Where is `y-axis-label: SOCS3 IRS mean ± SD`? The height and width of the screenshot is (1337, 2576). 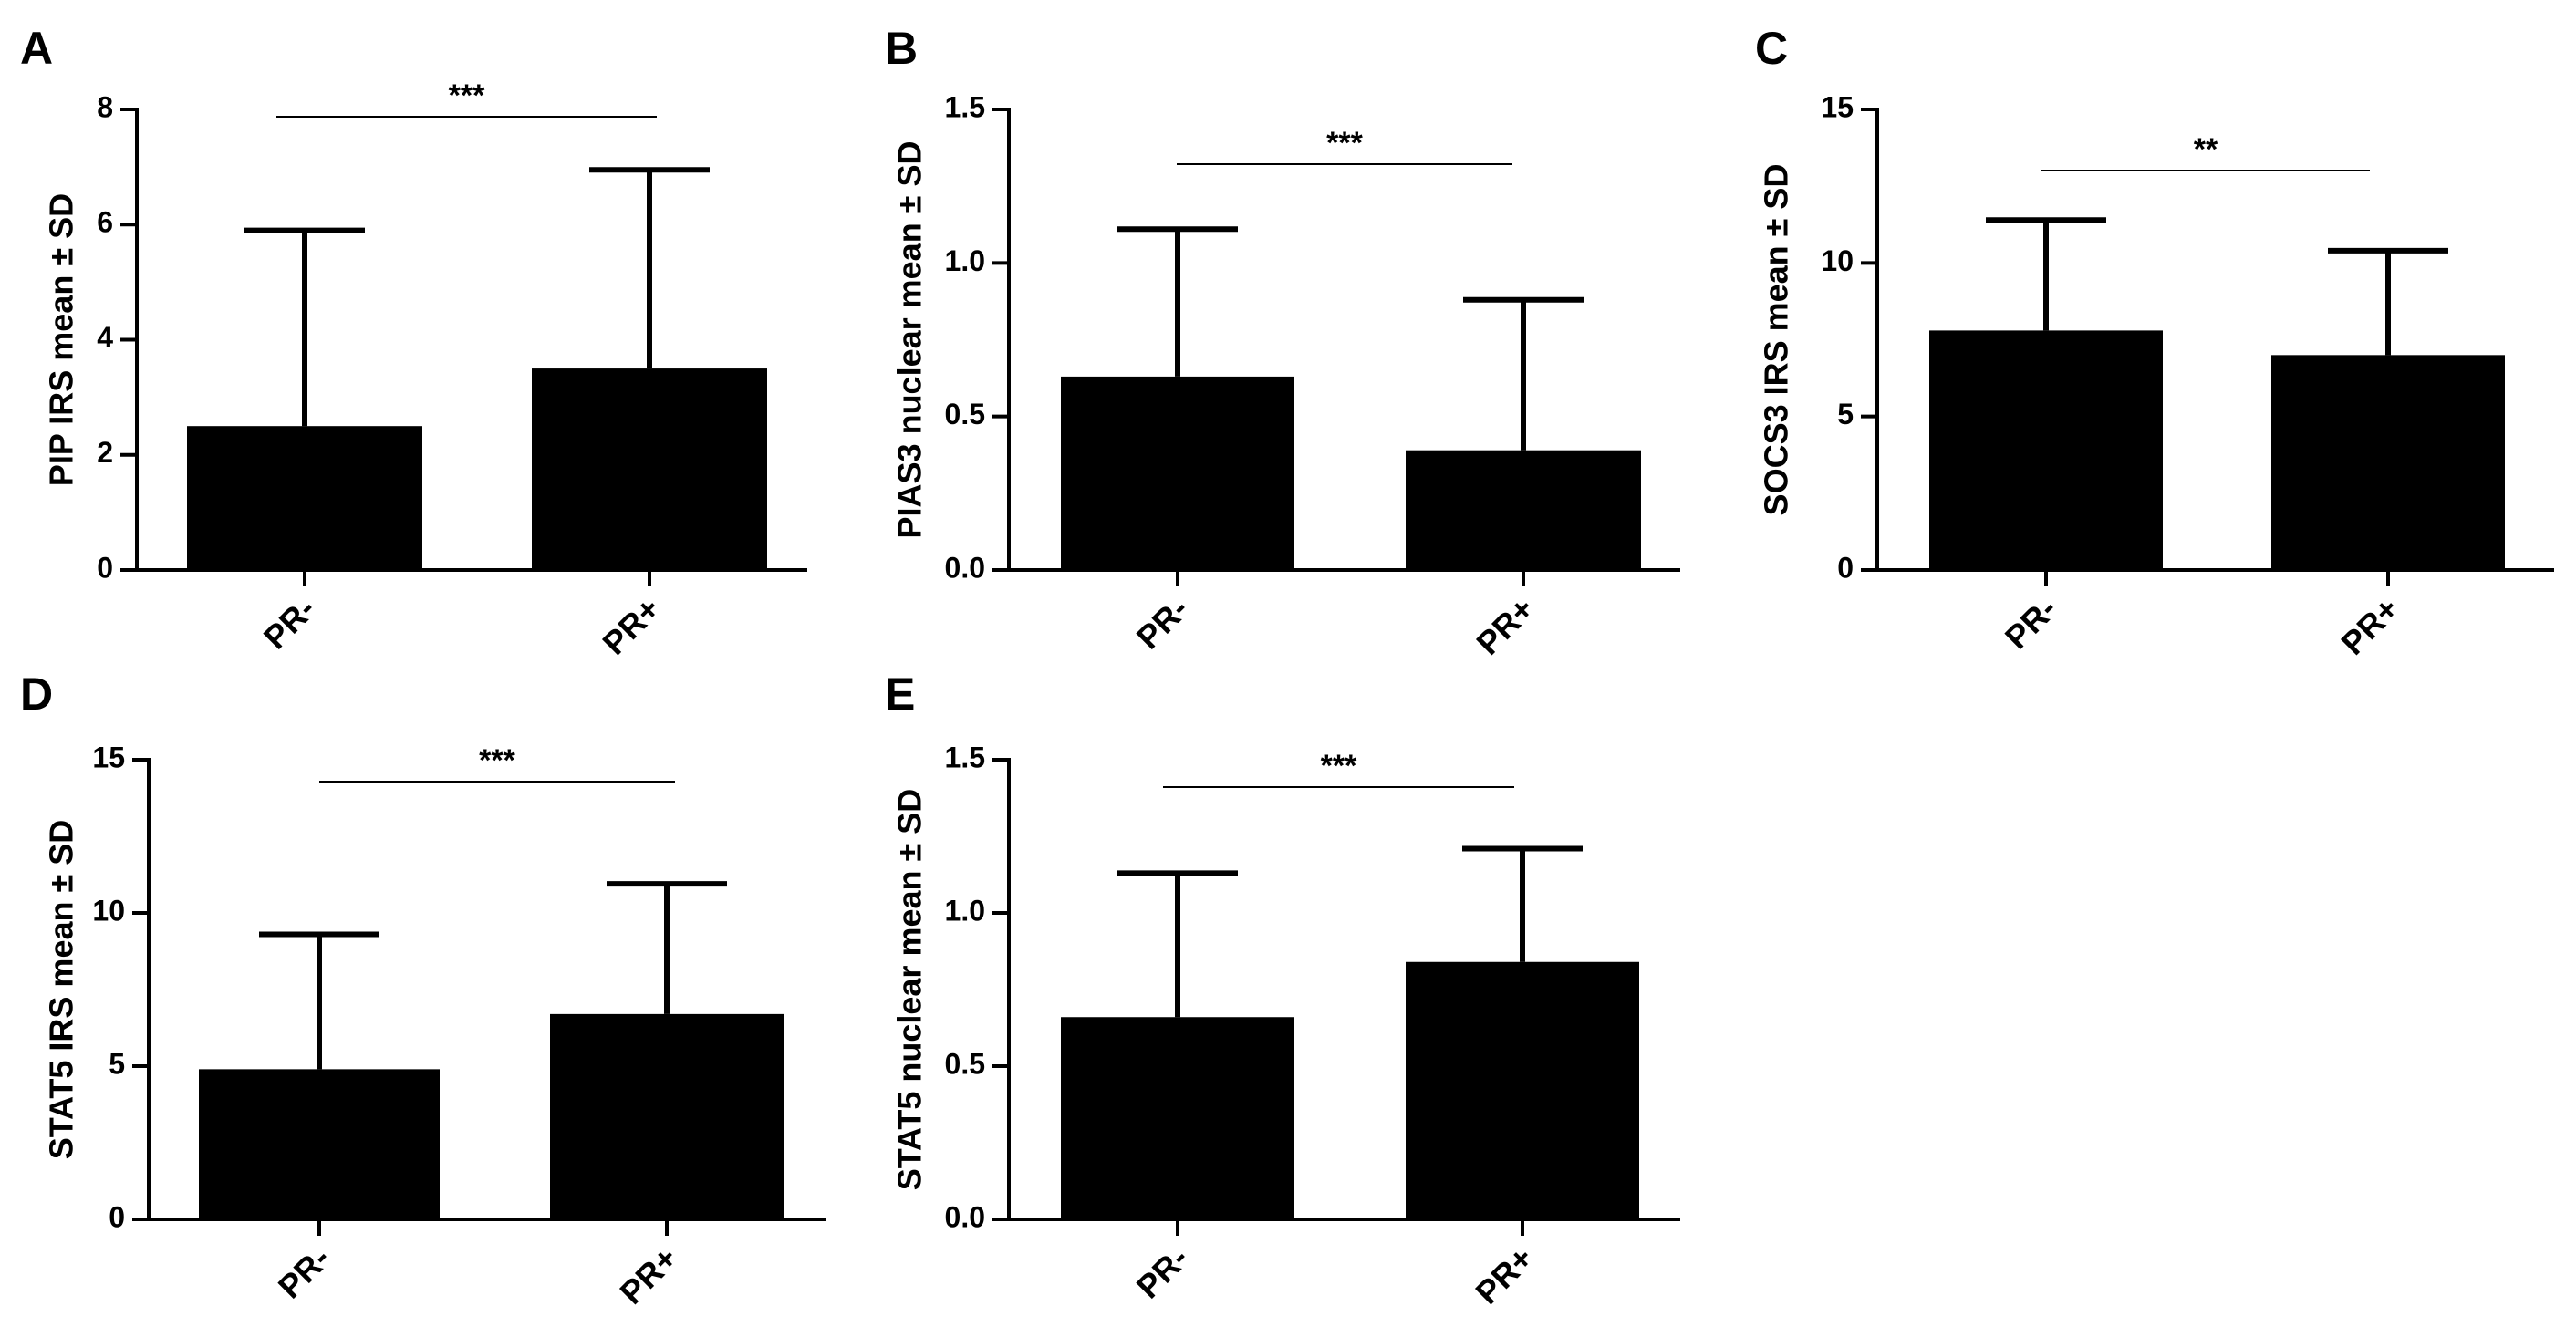
y-axis-label: SOCS3 IRS mean ± SD is located at coordinates (1776, 340).